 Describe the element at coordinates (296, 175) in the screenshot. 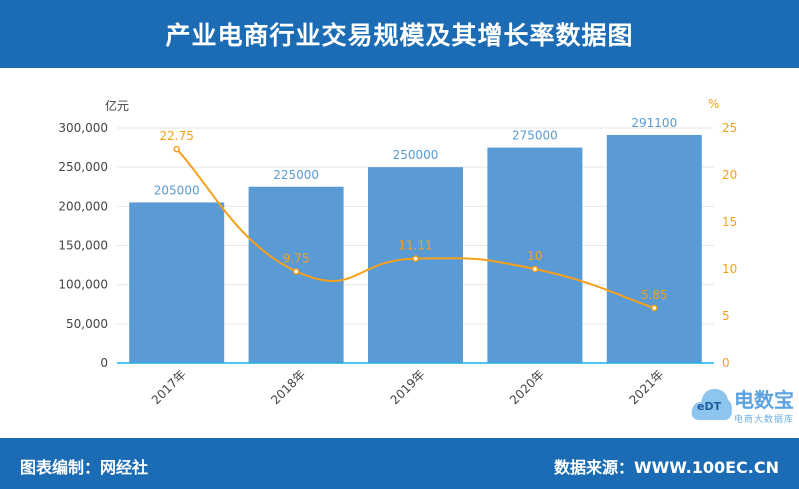

I see `bar-data-label: 225000` at that location.